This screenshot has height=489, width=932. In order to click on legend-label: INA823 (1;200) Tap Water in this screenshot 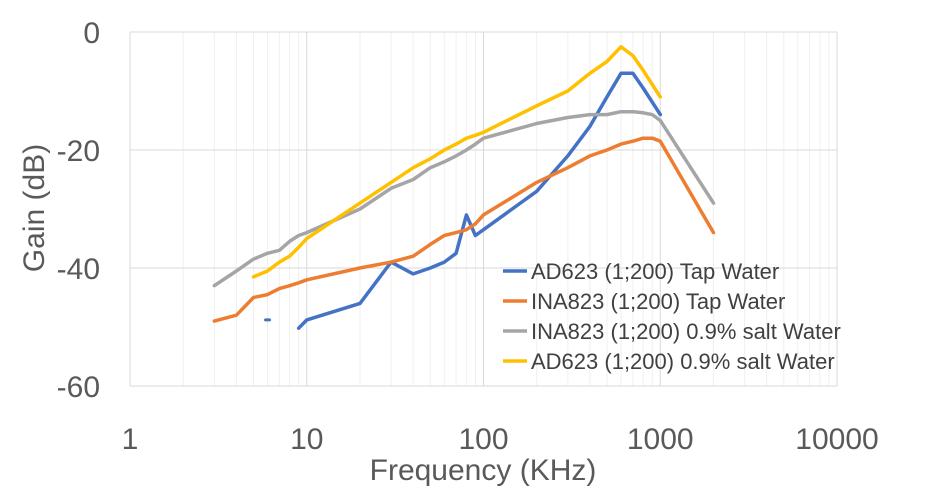, I will do `click(658, 301)`.